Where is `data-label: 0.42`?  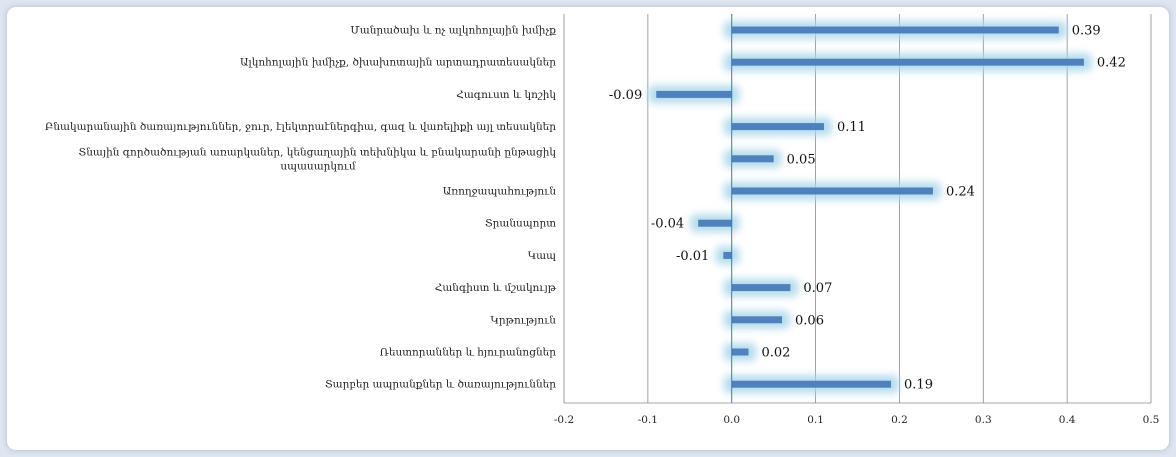 data-label: 0.42 is located at coordinates (1111, 63).